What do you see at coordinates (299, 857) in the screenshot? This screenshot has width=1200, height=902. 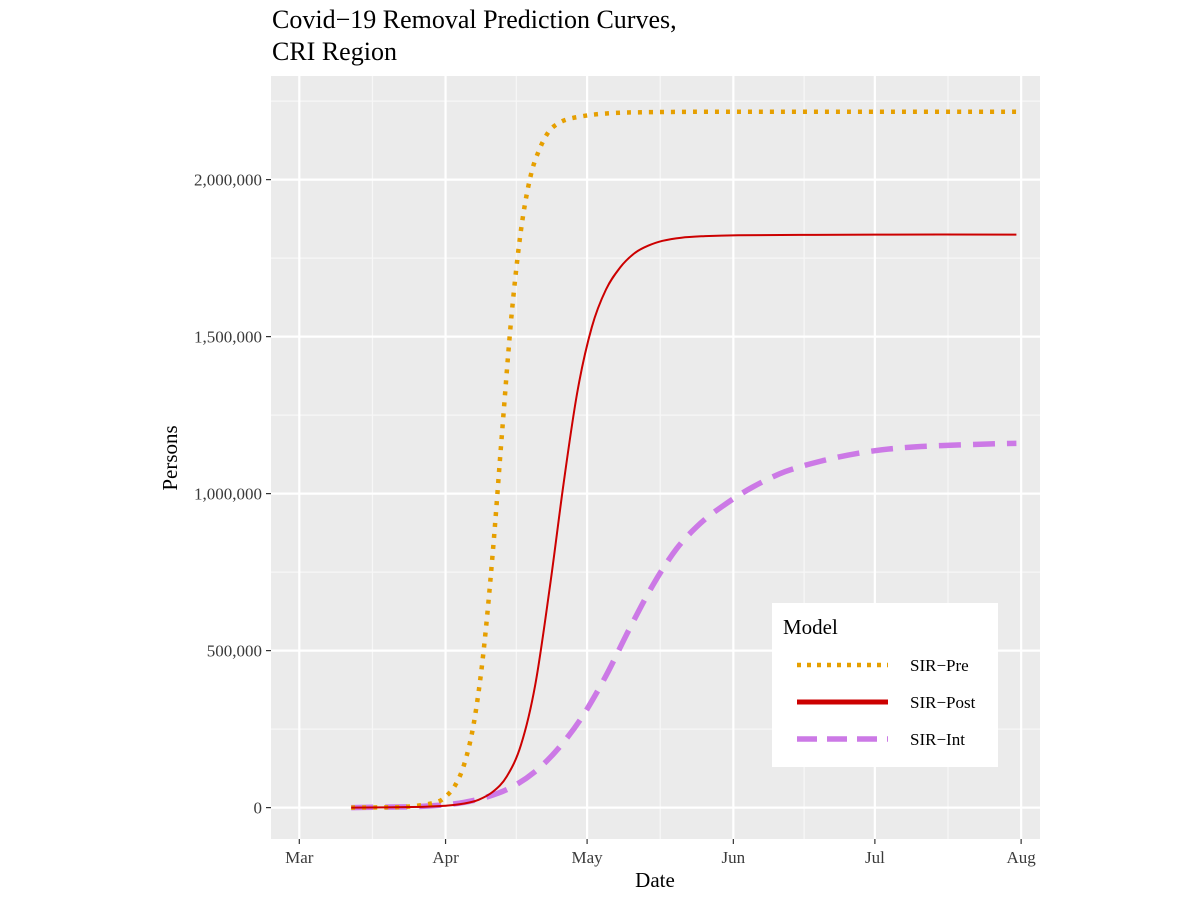 I see `x-tick-label: Mar` at bounding box center [299, 857].